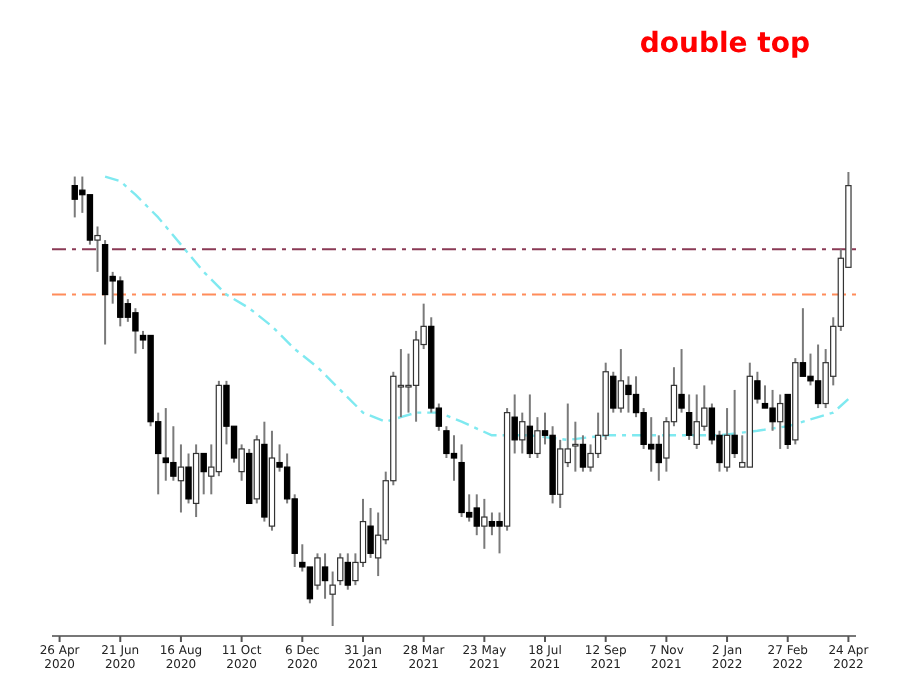 Image resolution: width=908 pixels, height=682 pixels. What do you see at coordinates (724, 44) in the screenshot?
I see `chart-title: double top` at bounding box center [724, 44].